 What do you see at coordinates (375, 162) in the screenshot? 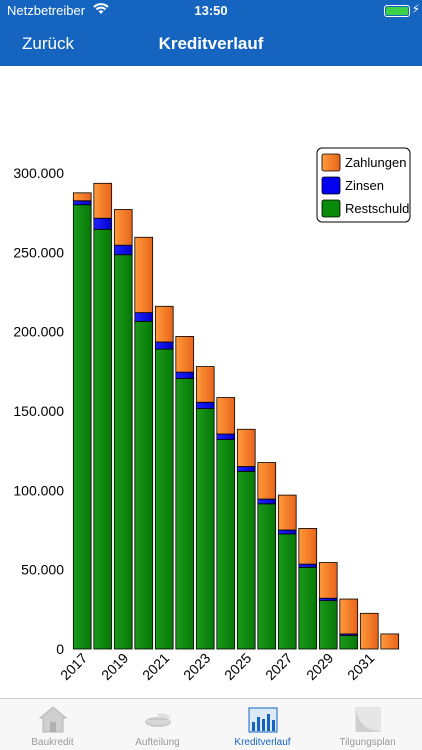
I see `legend-label: Zahlungen` at bounding box center [375, 162].